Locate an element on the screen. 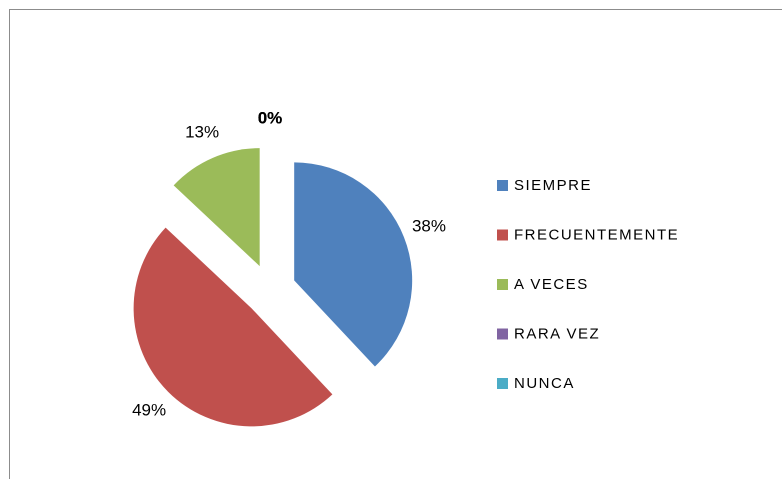 The height and width of the screenshot is (479, 782). data-label: 0% is located at coordinates (270, 117).